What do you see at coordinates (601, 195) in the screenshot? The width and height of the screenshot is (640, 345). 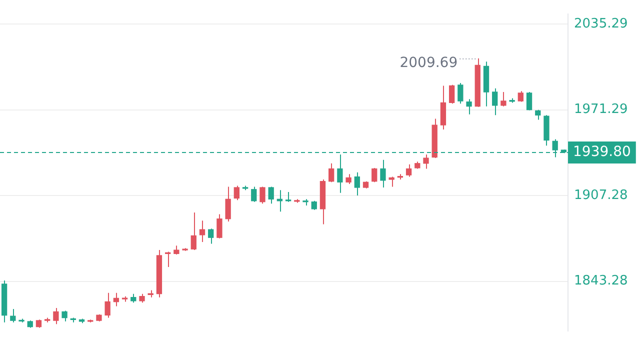 I see `y-tick-label: 1907.28` at bounding box center [601, 195].